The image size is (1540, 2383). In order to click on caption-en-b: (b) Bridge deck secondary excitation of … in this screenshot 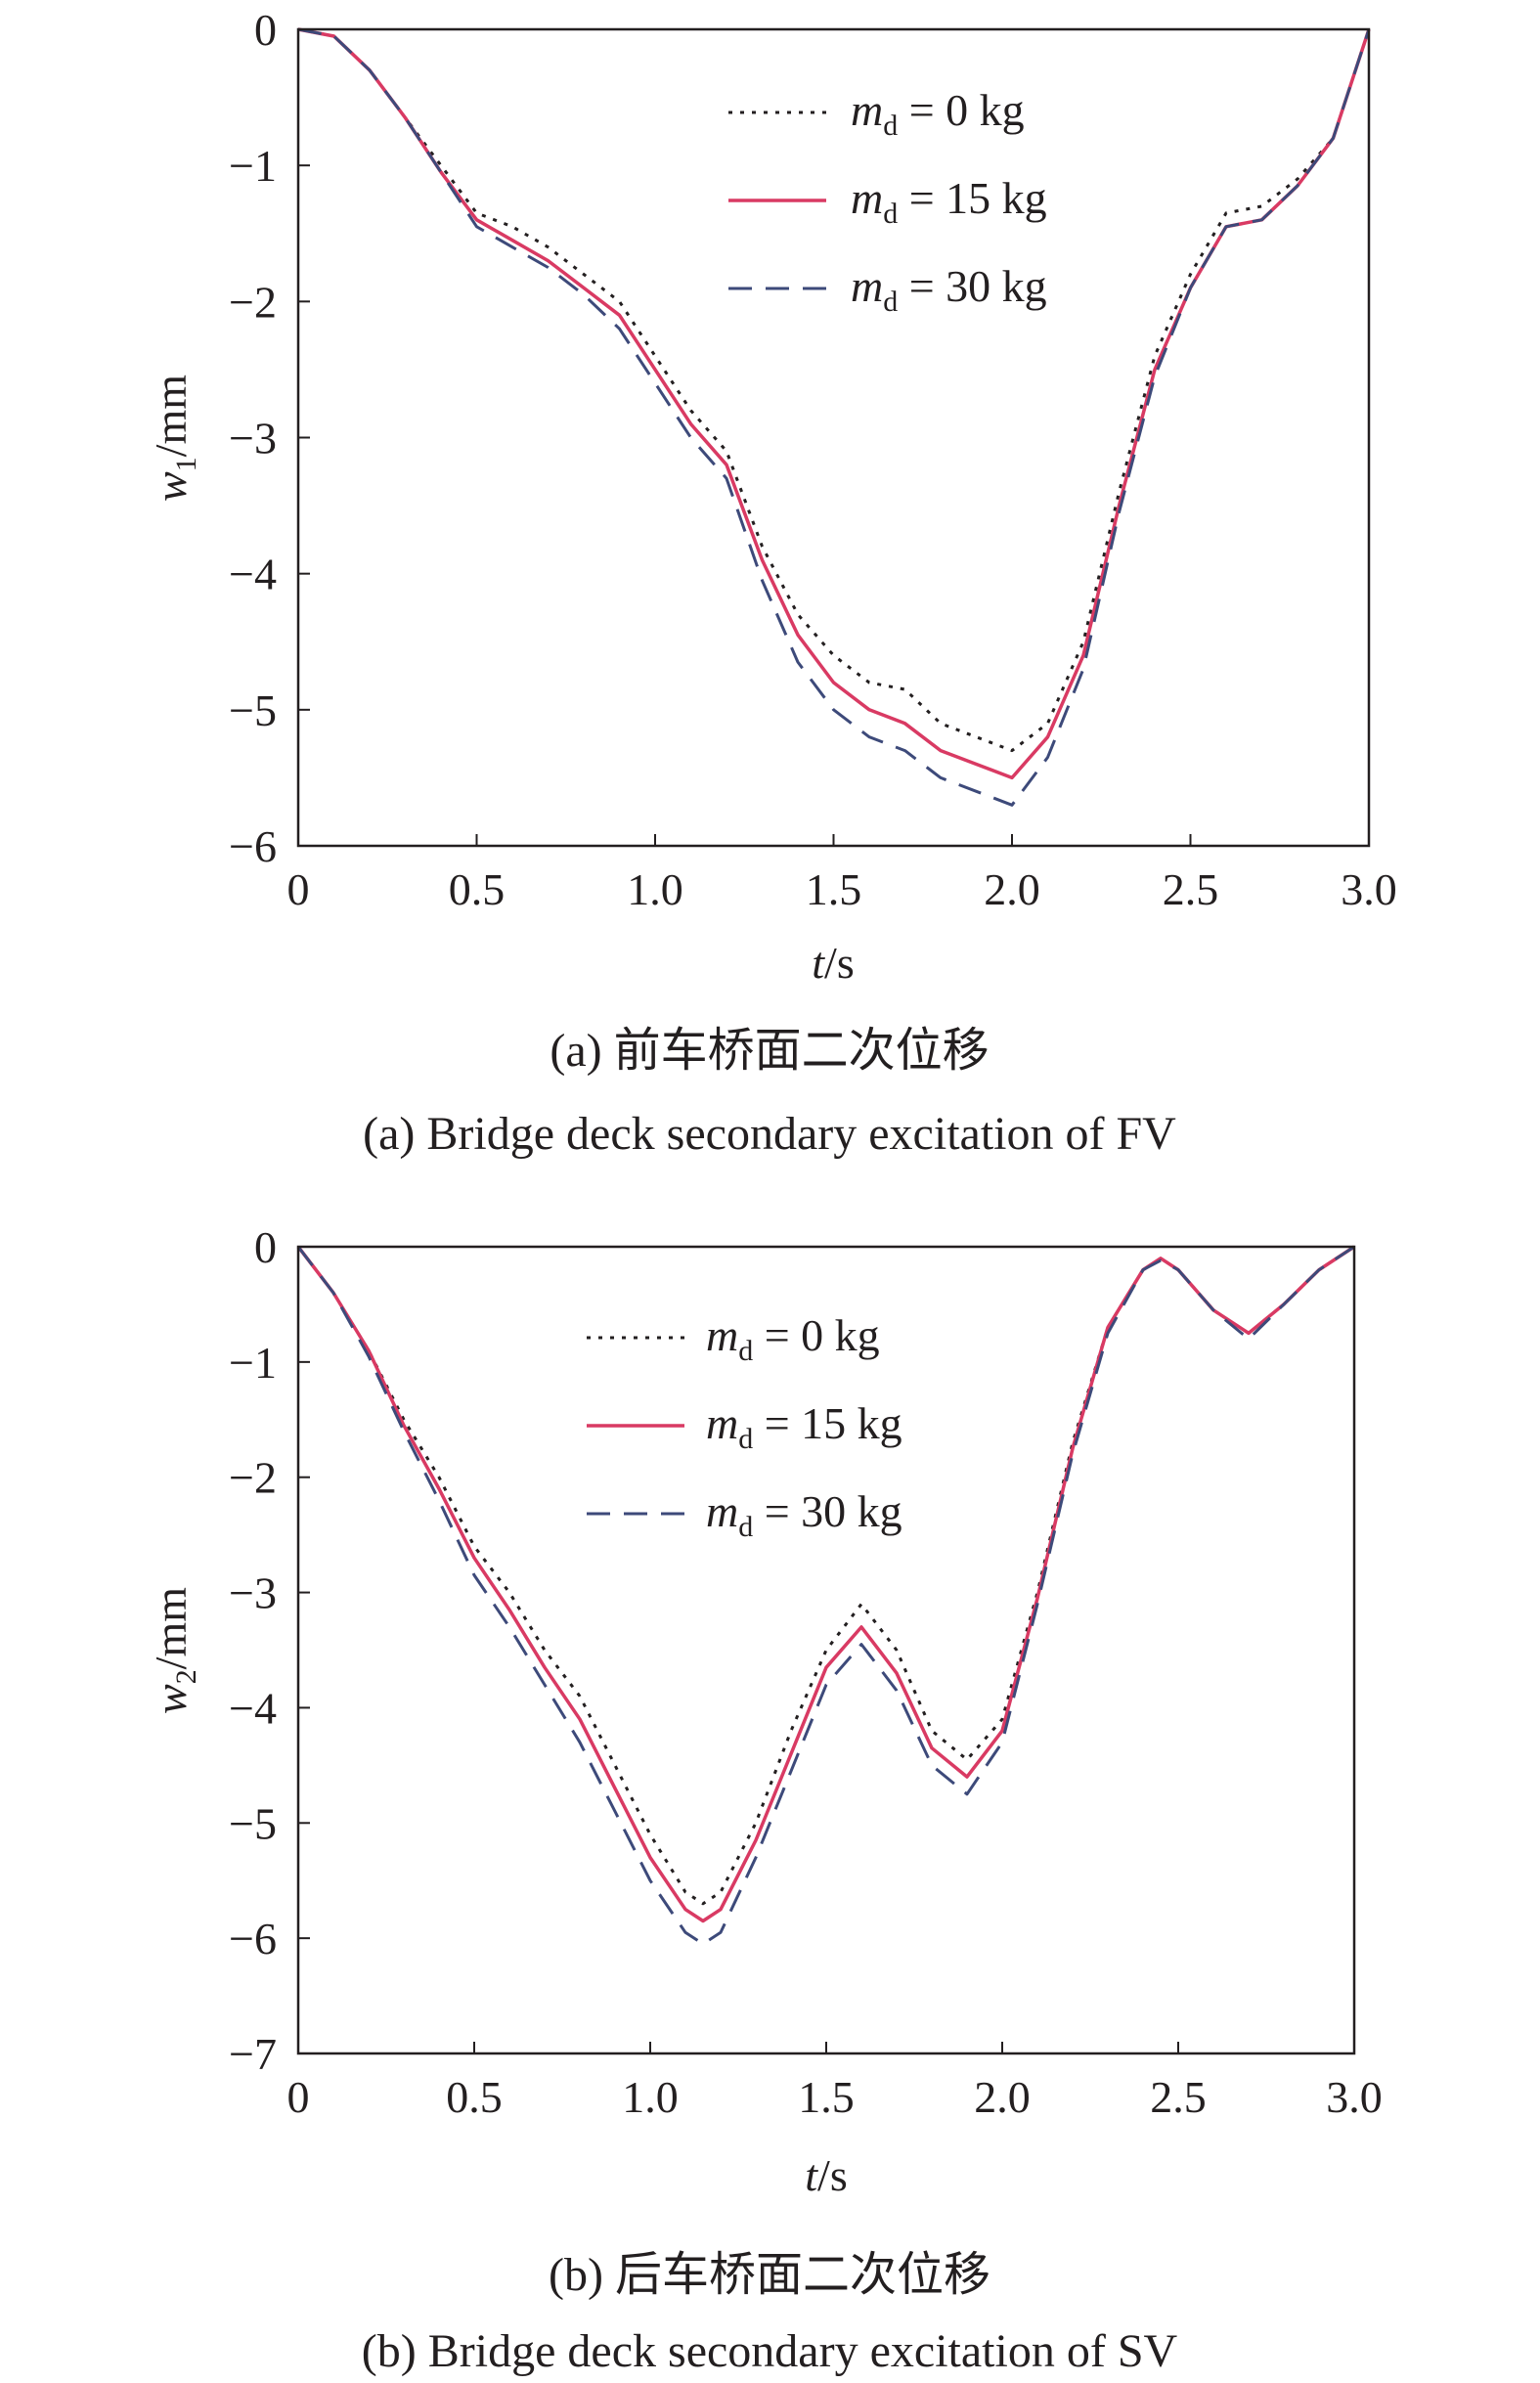, I will do `click(770, 2351)`.